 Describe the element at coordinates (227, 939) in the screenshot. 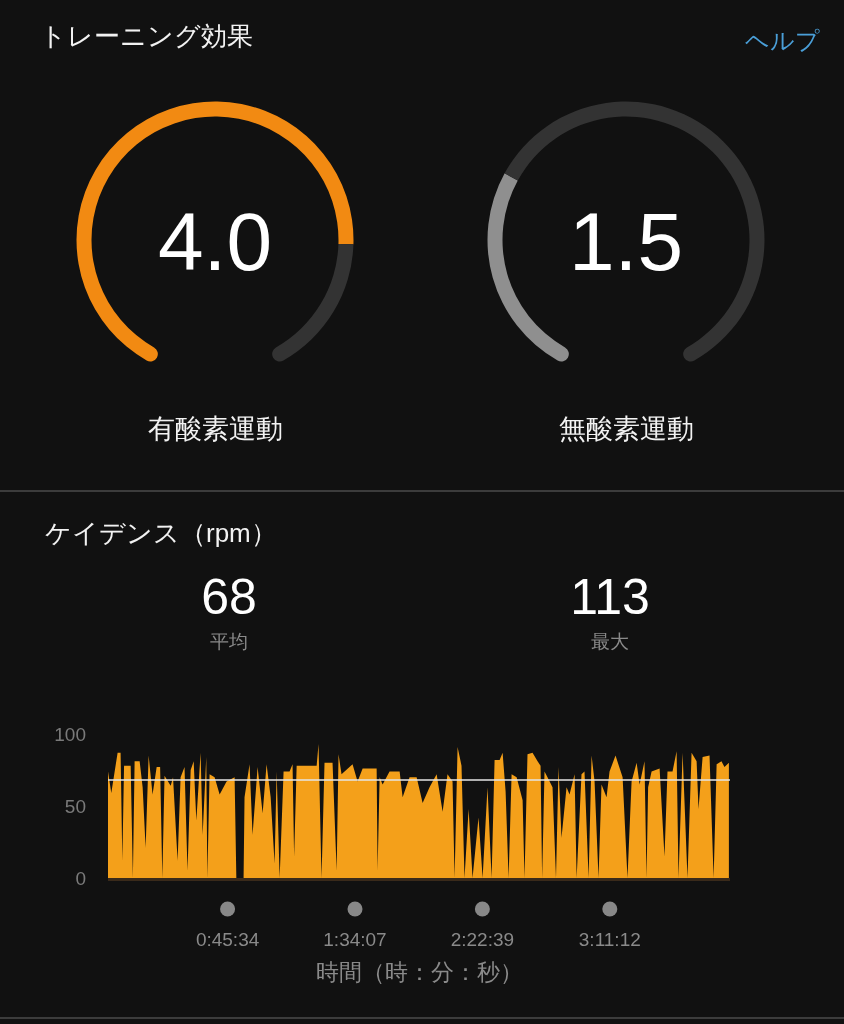

I see `xtick: 0:45:34` at that location.